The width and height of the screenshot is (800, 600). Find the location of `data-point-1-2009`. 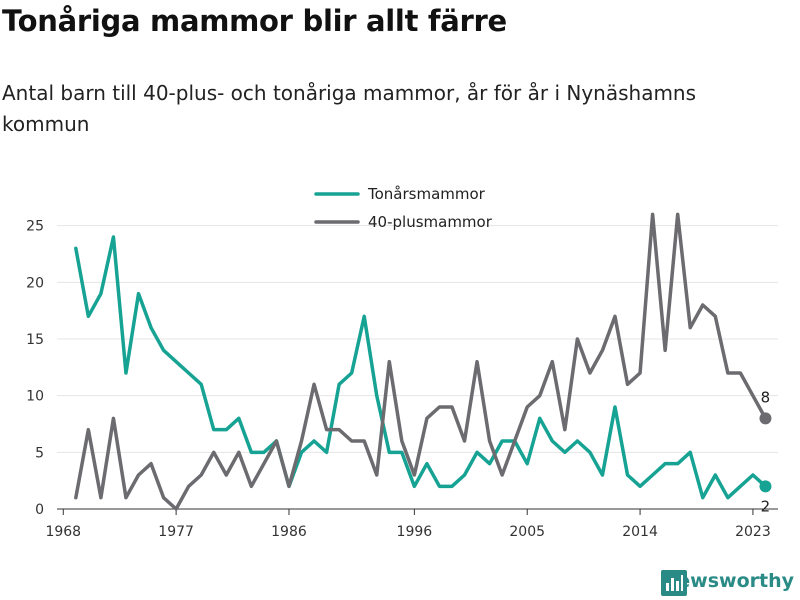

data-point-1-2009 is located at coordinates (577, 339).